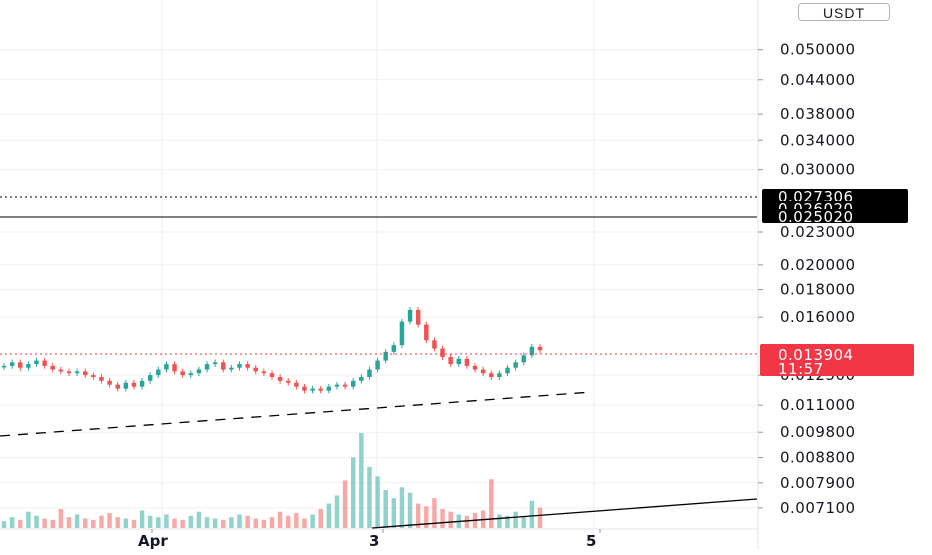 Image resolution: width=932 pixels, height=555 pixels. What do you see at coordinates (818, 114) in the screenshot?
I see `price-tick-label: 0.038000` at bounding box center [818, 114].